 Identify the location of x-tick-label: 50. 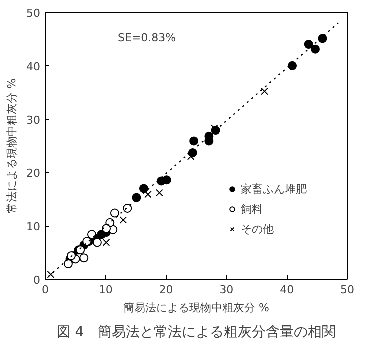
(347, 290).